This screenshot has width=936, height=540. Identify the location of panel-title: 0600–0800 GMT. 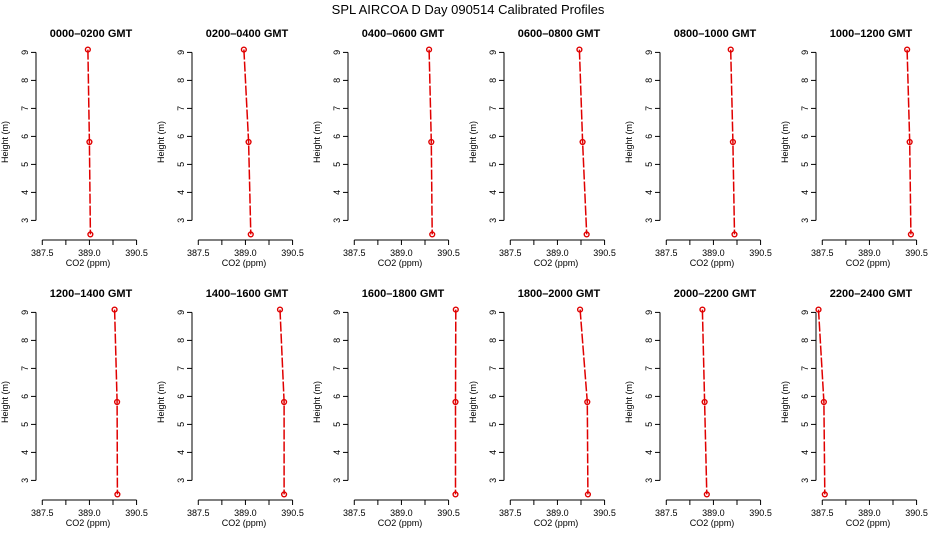
(559, 34).